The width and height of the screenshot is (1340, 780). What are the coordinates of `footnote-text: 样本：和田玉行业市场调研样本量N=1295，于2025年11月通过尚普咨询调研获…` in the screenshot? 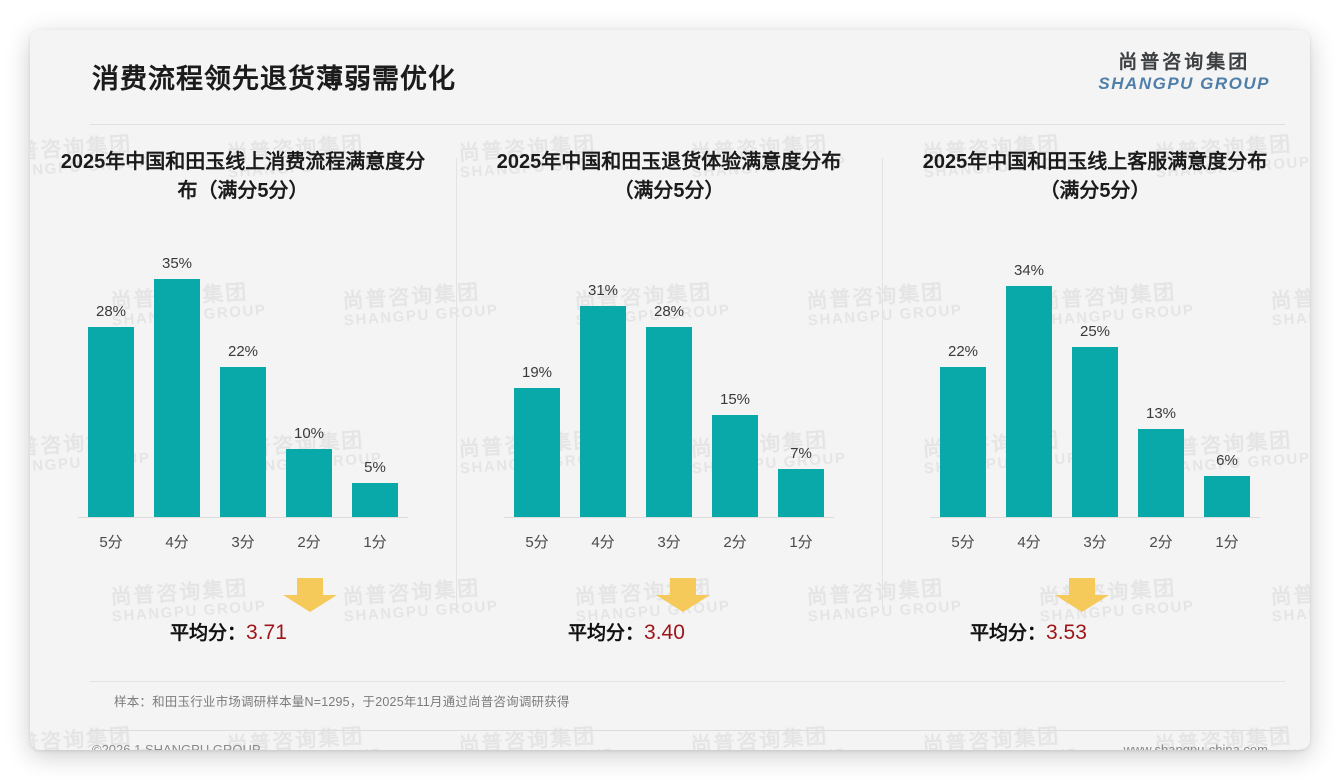 It's located at (342, 702).